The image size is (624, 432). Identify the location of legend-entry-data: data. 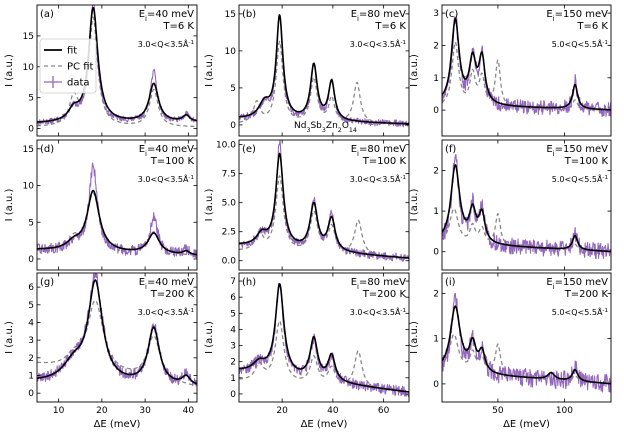
(67, 82).